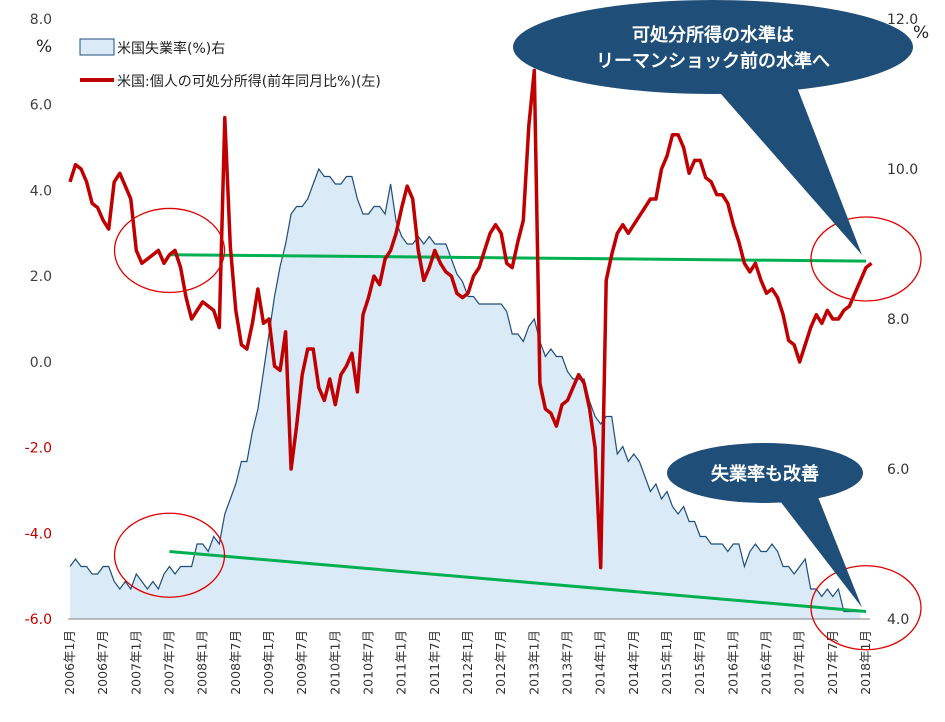 The width and height of the screenshot is (945, 722). What do you see at coordinates (713, 35) in the screenshot?
I see `callout-text-line: 可処分所得の水準は` at bounding box center [713, 35].